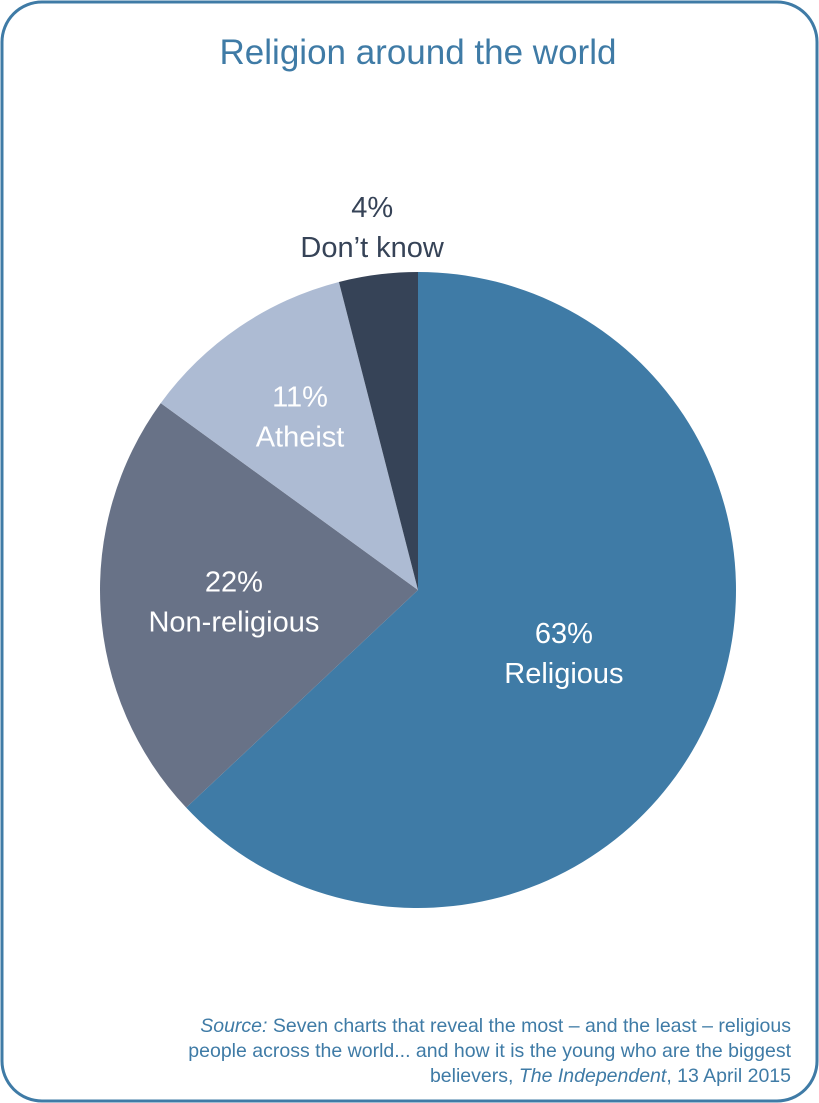 The image size is (819, 1103). What do you see at coordinates (372, 248) in the screenshot?
I see `category-label: Don’t know` at bounding box center [372, 248].